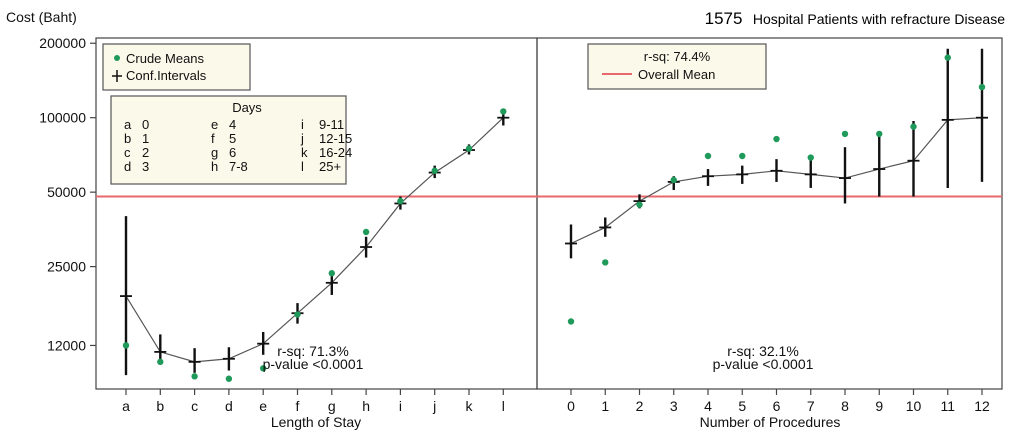 The image size is (1015, 430). What do you see at coordinates (127, 152) in the screenshot?
I see `days-code: c` at bounding box center [127, 152].